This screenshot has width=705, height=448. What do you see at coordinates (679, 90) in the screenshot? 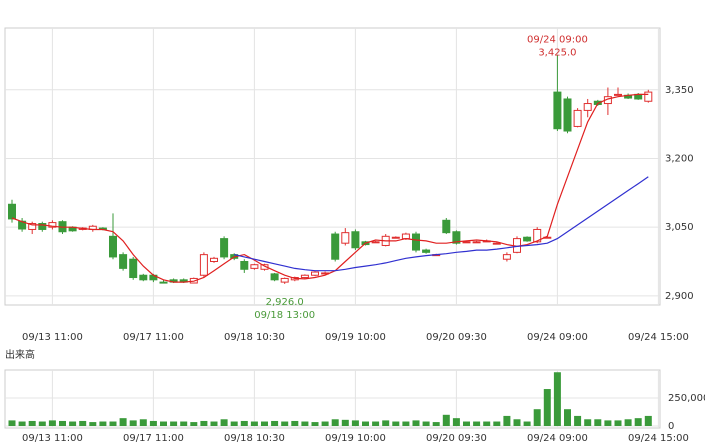
I see `y-tick-label: 3,350` at bounding box center [679, 90].